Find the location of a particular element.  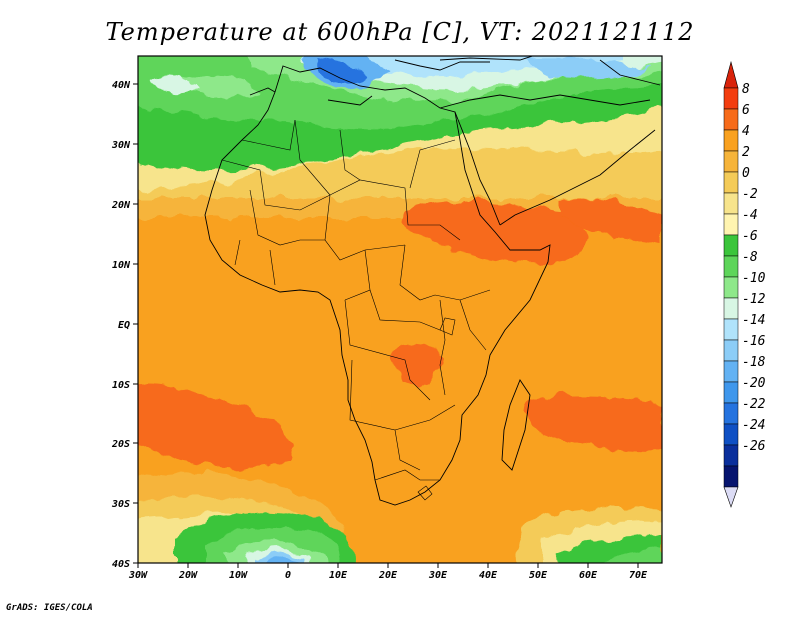

lat-labels: 40N 30N 20N 10N EQ 10S 20S 30S 40S is located at coordinates (121, 325).